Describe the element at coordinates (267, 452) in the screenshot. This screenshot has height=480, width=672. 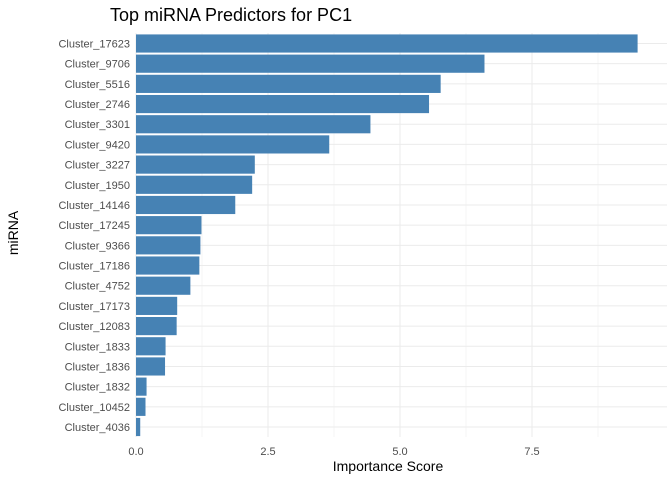
I see `x-tick-label: 2.5` at that location.